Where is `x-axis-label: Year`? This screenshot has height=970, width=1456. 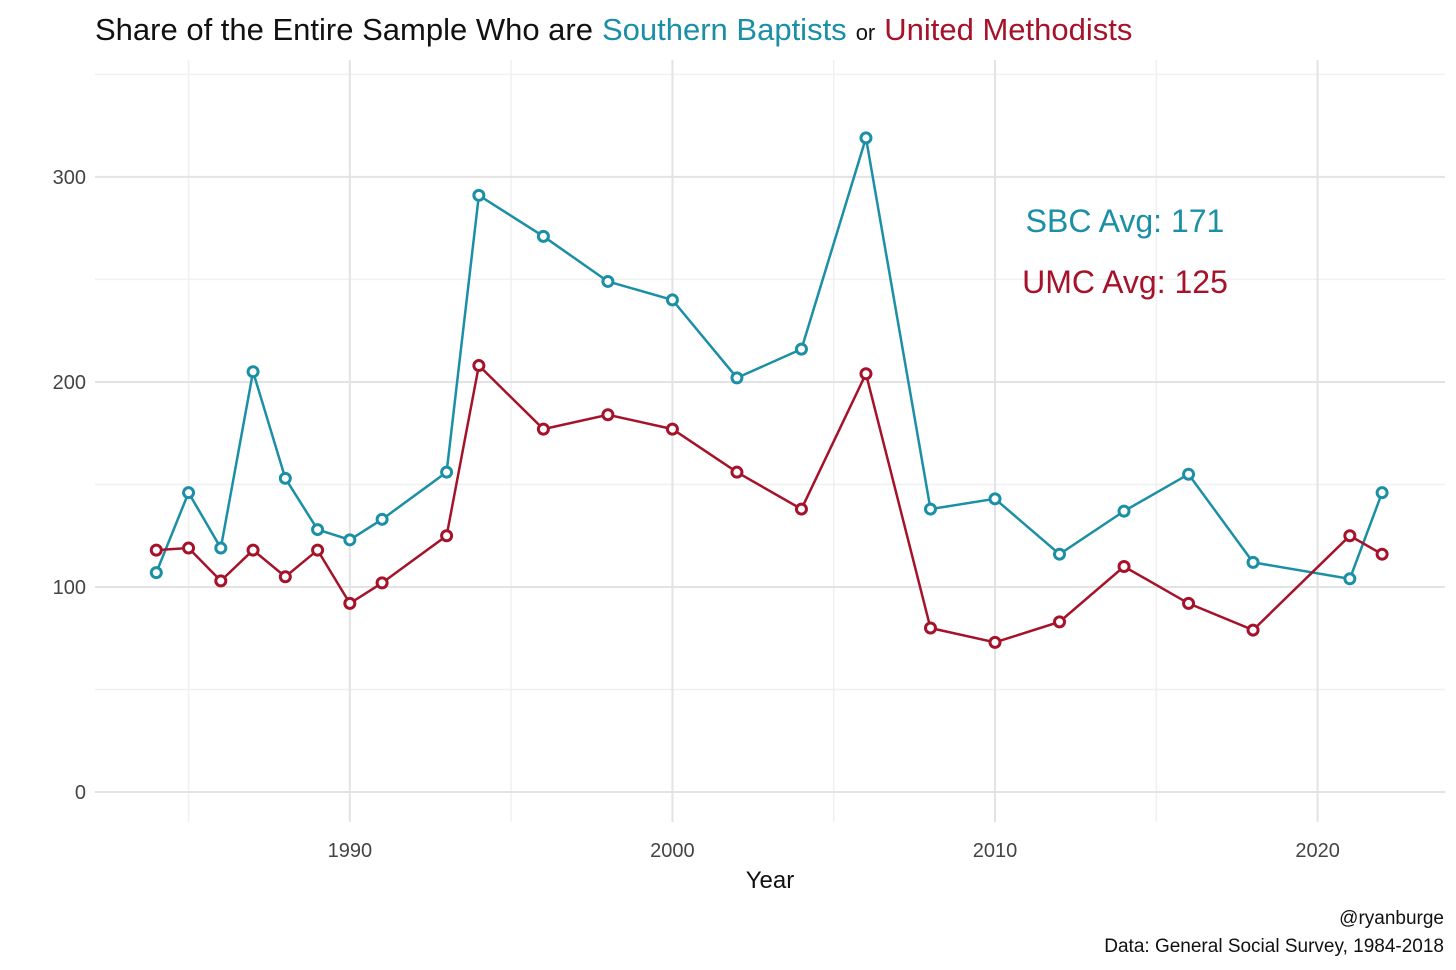
x-axis-label: Year is located at coordinates (770, 880).